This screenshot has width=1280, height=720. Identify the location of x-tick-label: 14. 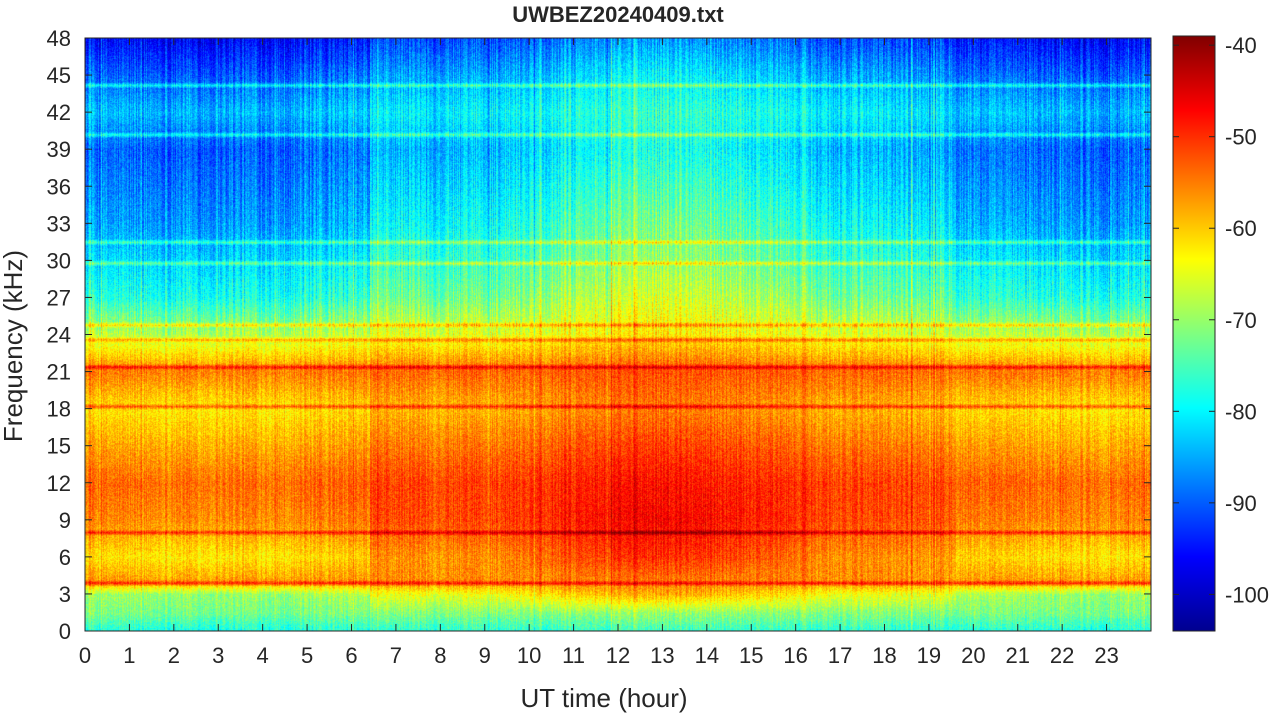
(707, 655).